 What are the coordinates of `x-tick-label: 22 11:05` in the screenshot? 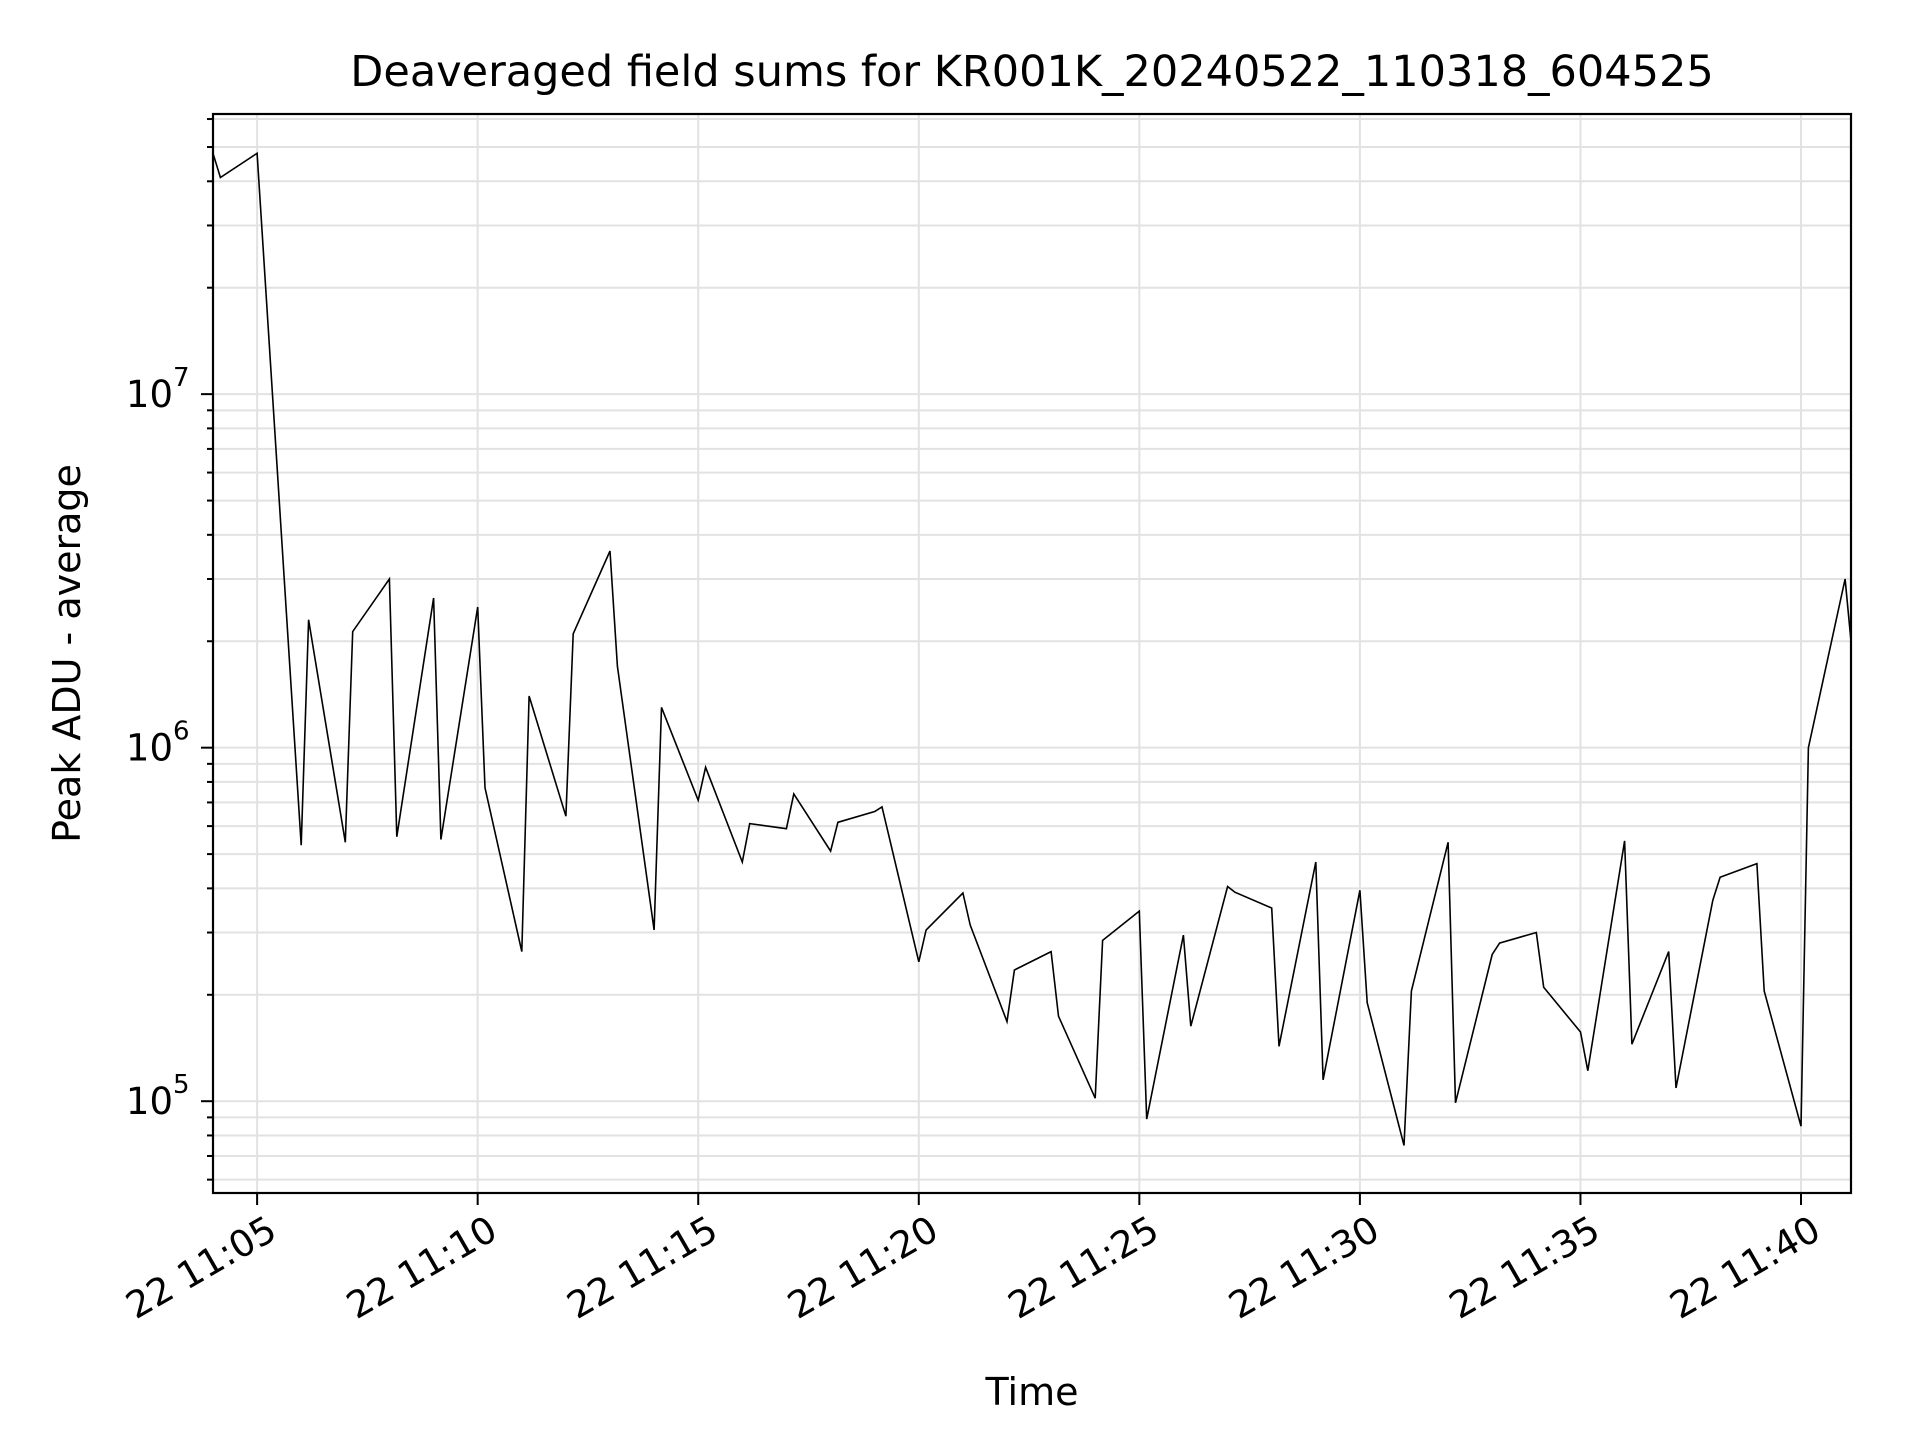 It's located at (201, 1268).